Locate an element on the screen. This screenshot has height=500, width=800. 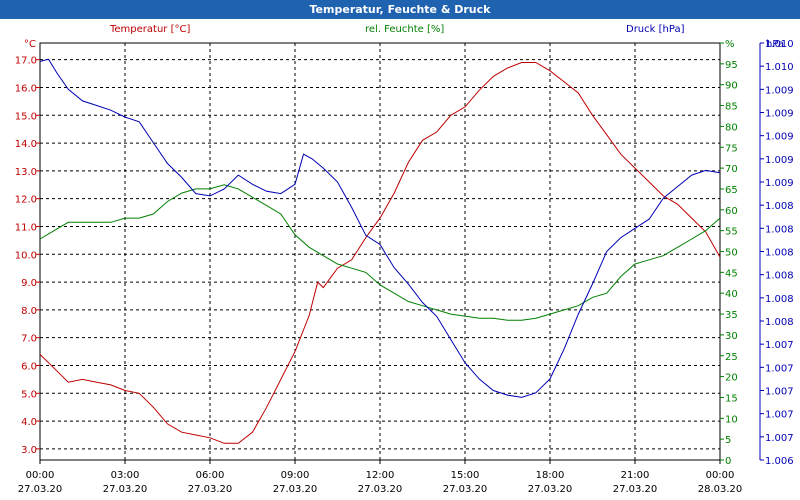
humidity-tick-label: 5 is located at coordinates (728, 440).